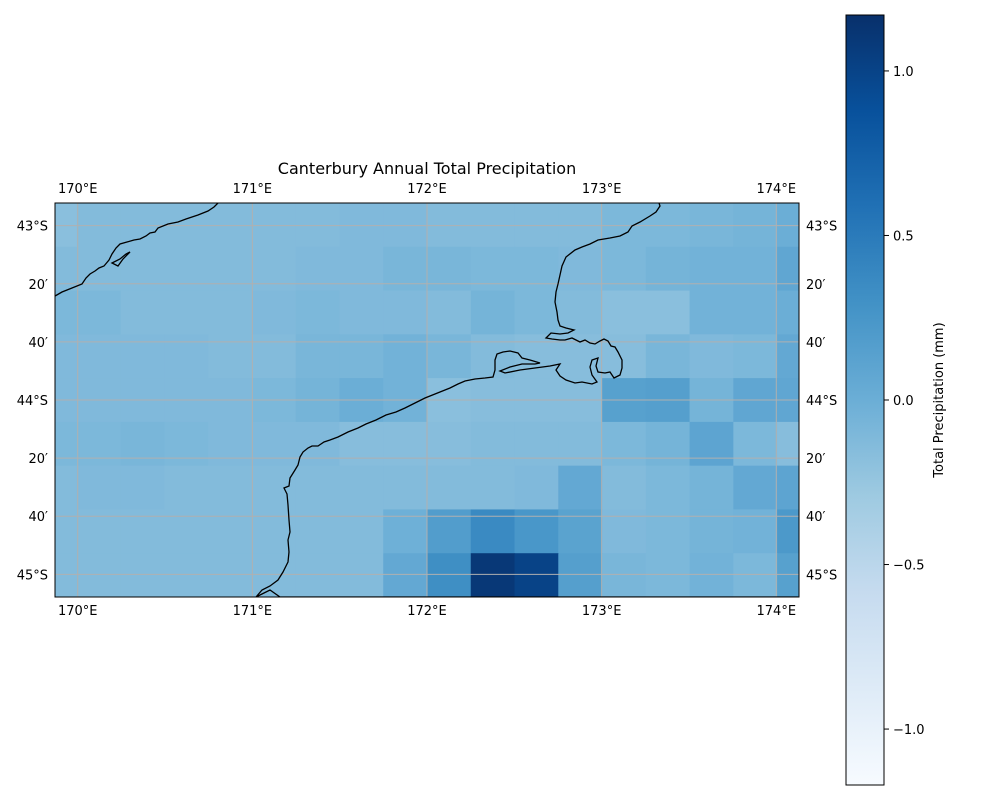 Image resolution: width=1000 pixels, height=804 pixels. I want to click on colorbar-ticks: 1.0 0.5 0.0 −0.5 −1.0, so click(904, 401).